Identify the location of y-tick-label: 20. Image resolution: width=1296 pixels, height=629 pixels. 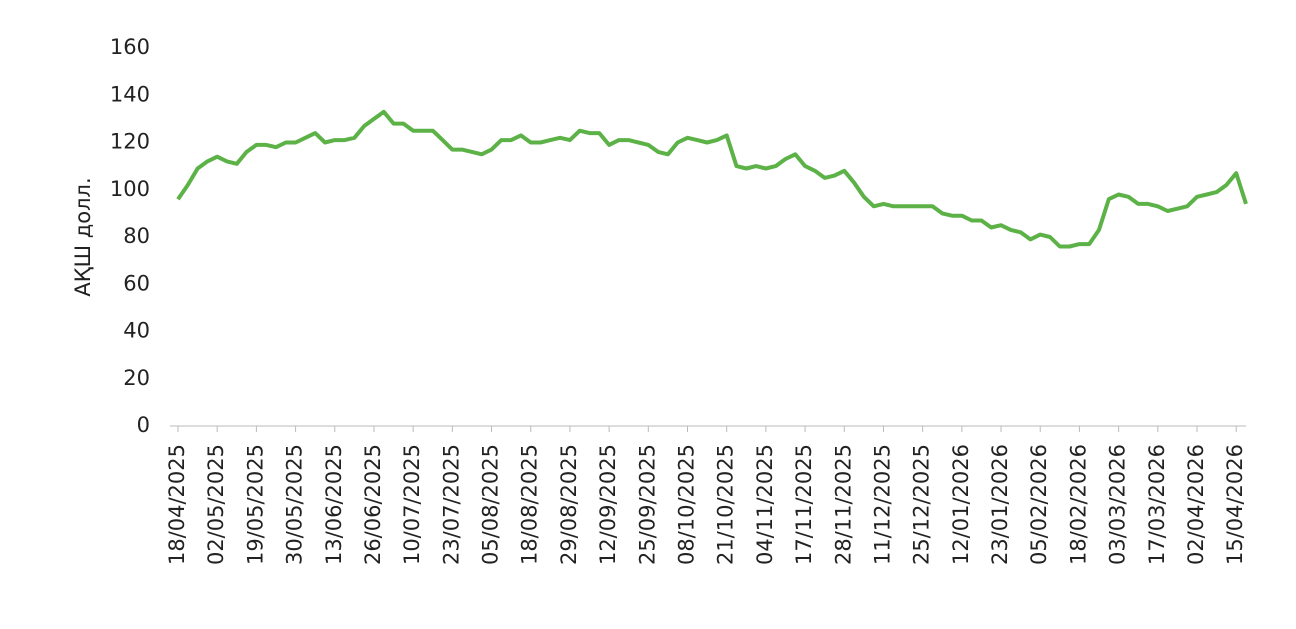
(136, 378).